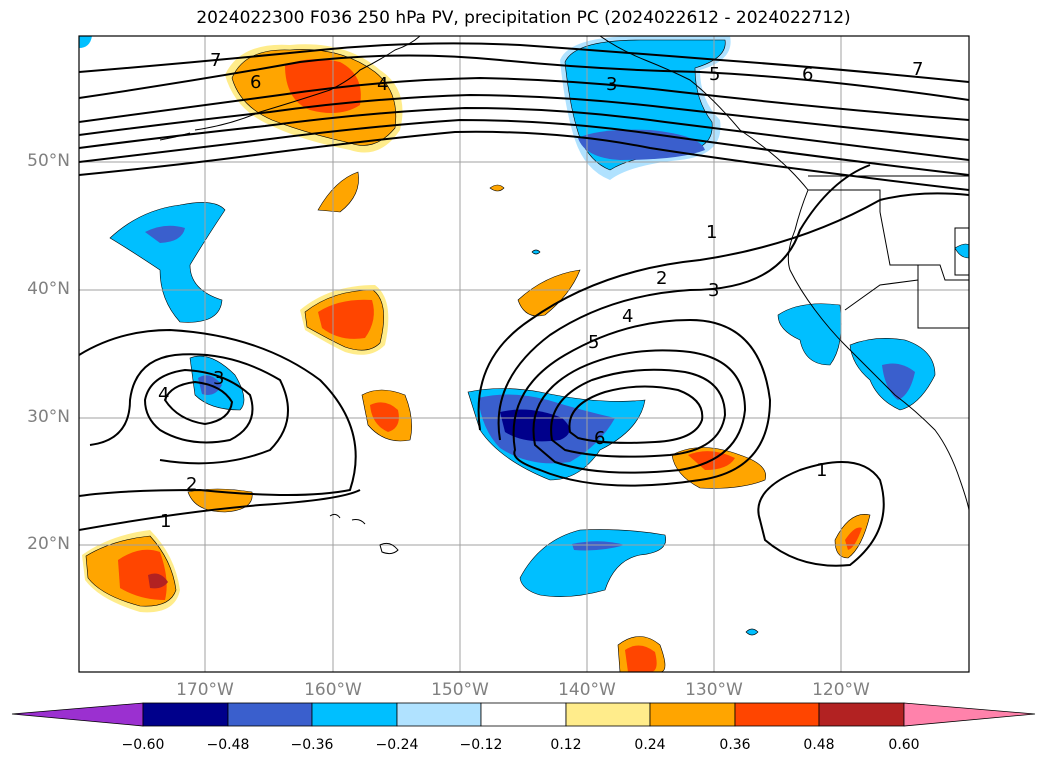 The image size is (1047, 765). Describe the element at coordinates (587, 690) in the screenshot. I see `lon-tick-label: 140°W` at that location.